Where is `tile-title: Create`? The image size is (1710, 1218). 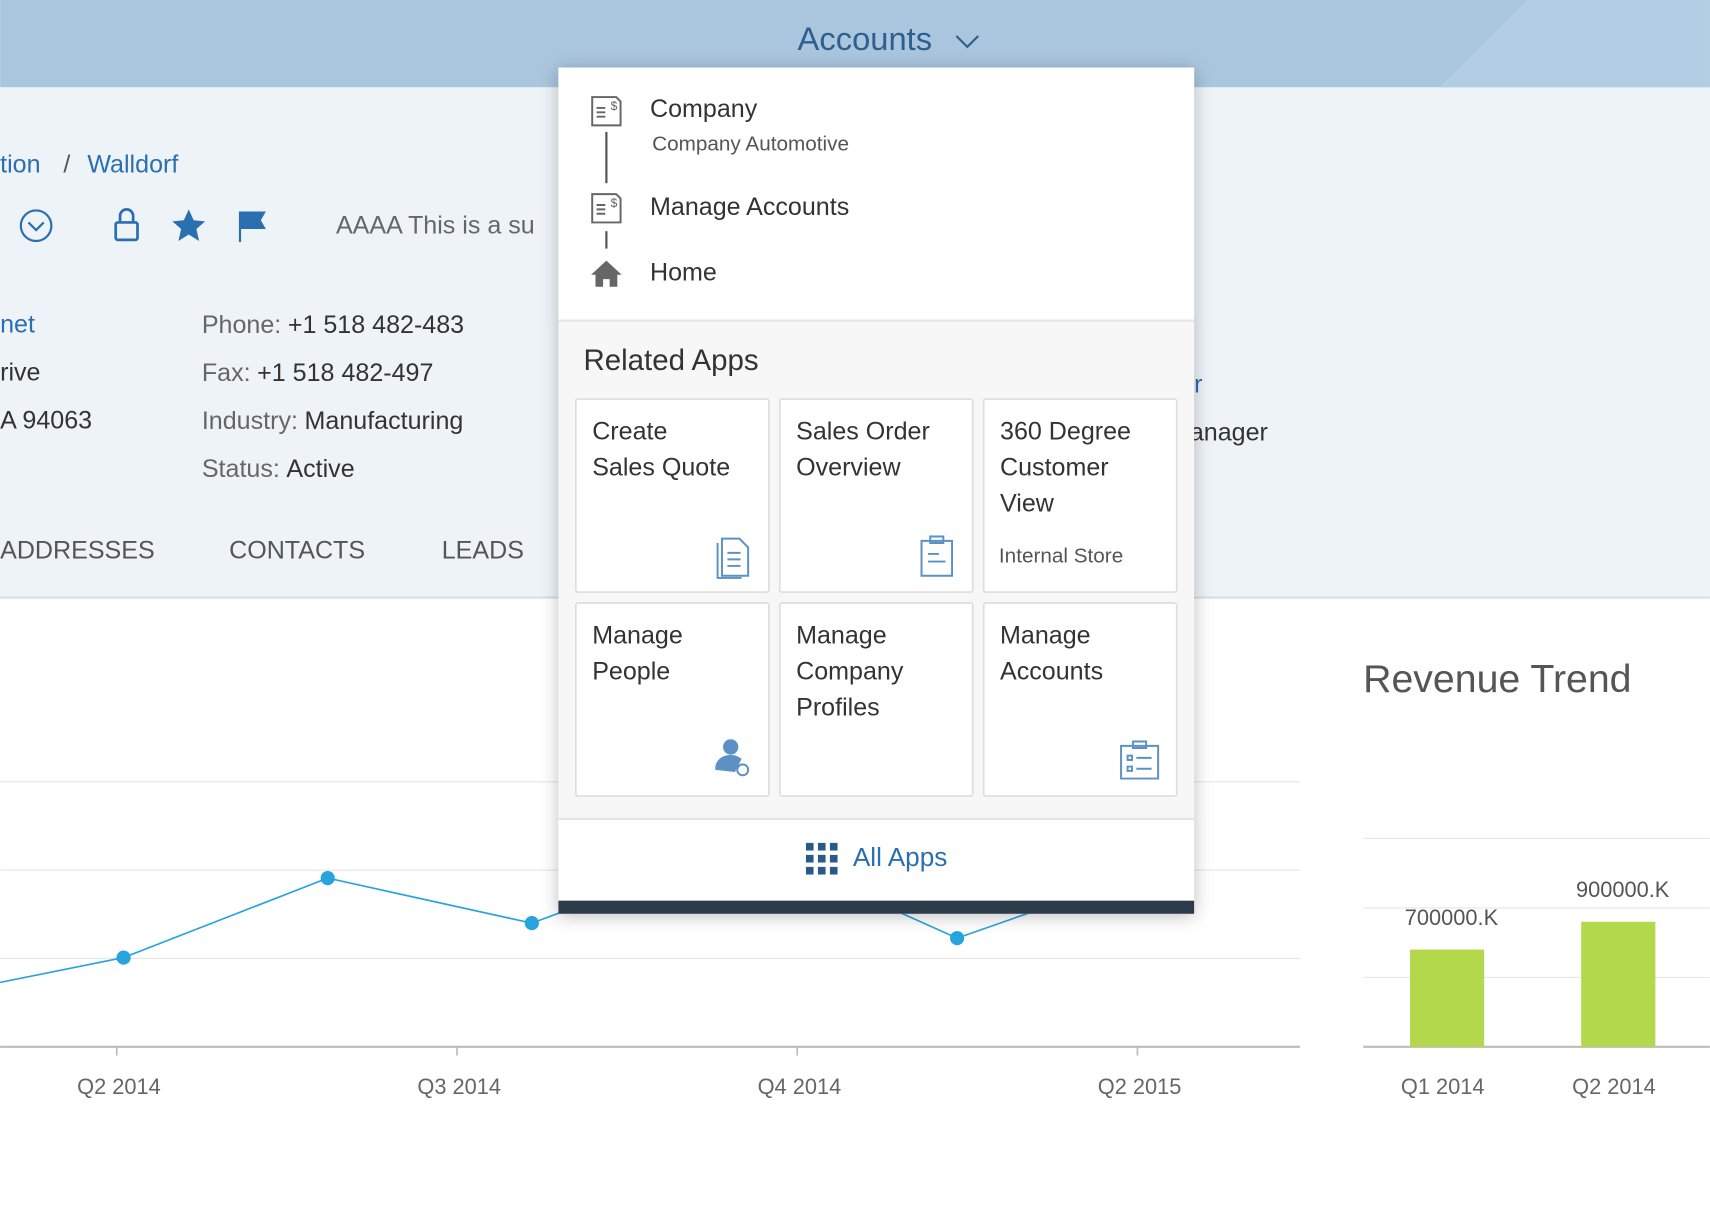 tile-title: Create is located at coordinates (629, 432).